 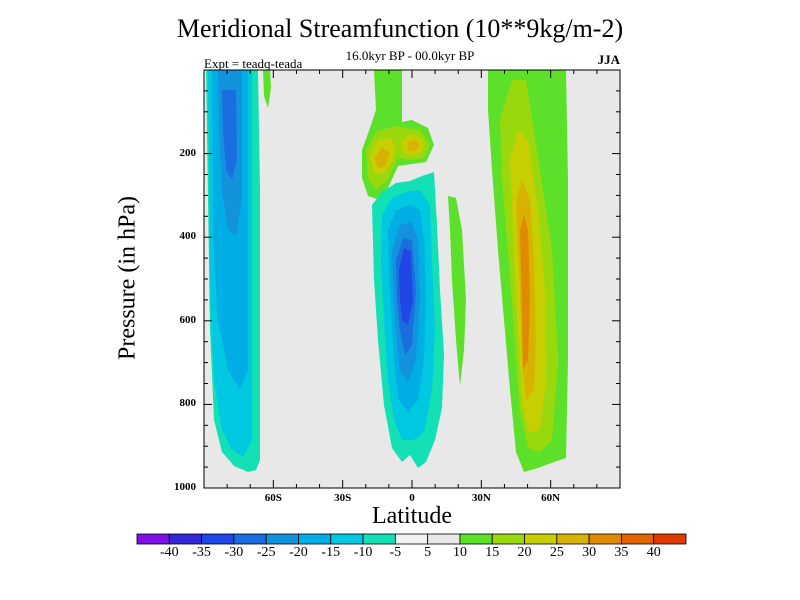 What do you see at coordinates (382, 158) in the screenshot?
I see `contour-upper-tropics-peak` at bounding box center [382, 158].